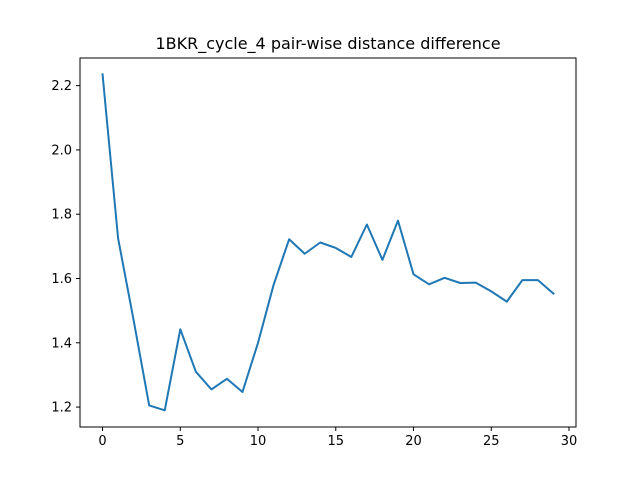  I want to click on x-tick-label: 25, so click(491, 441).